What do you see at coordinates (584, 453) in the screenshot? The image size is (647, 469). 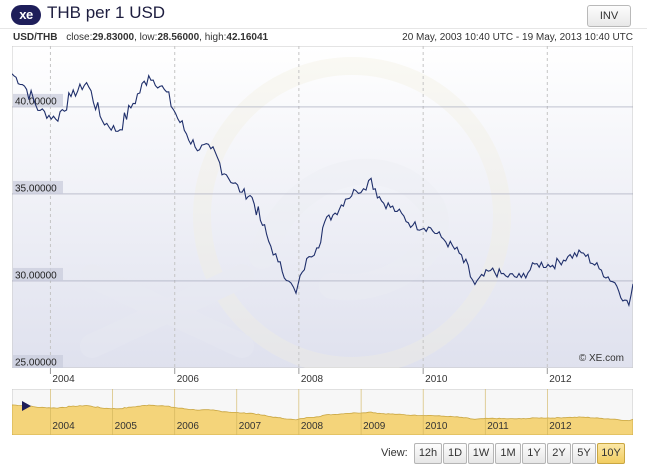 I see `view-button-5y: 5Y` at bounding box center [584, 453].